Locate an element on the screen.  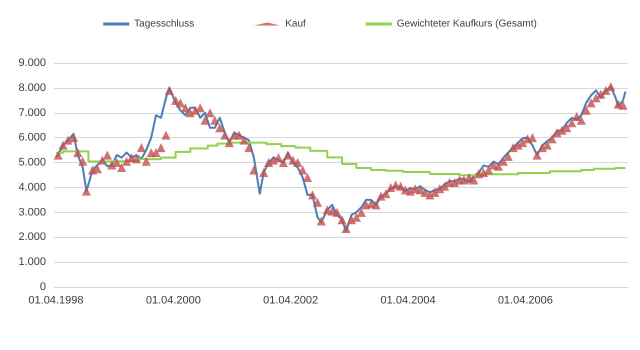
legend-label: Tagesschluss is located at coordinates (164, 24).